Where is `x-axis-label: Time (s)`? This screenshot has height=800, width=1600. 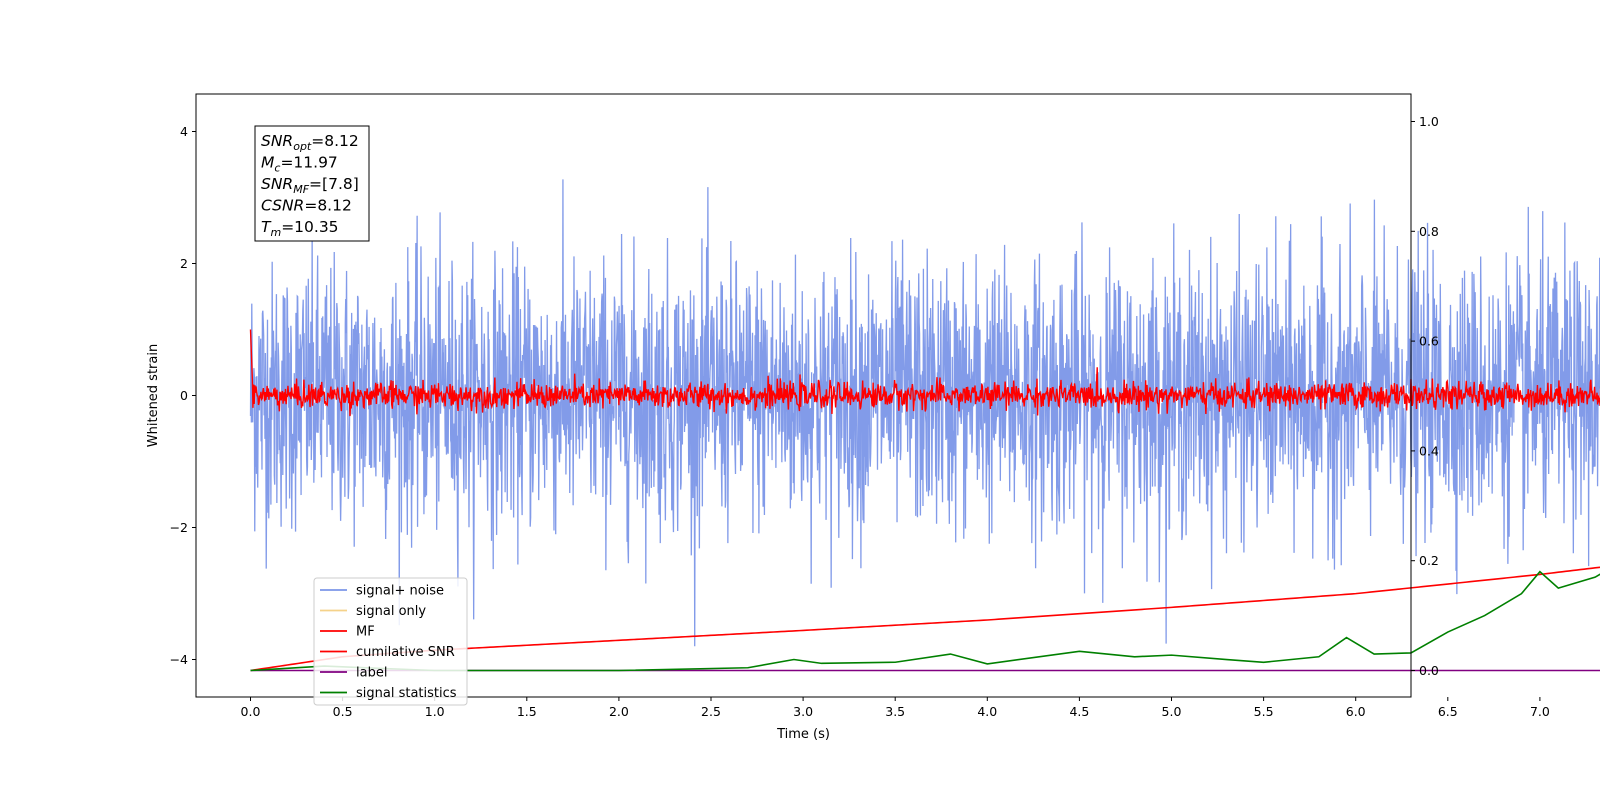 x-axis-label: Time (s) is located at coordinates (803, 734).